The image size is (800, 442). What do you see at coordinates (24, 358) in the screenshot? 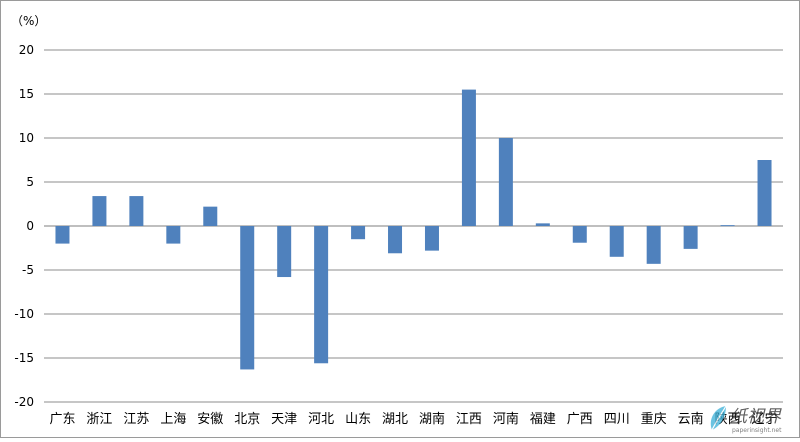
I see `y-tick-label: -15` at bounding box center [24, 358].